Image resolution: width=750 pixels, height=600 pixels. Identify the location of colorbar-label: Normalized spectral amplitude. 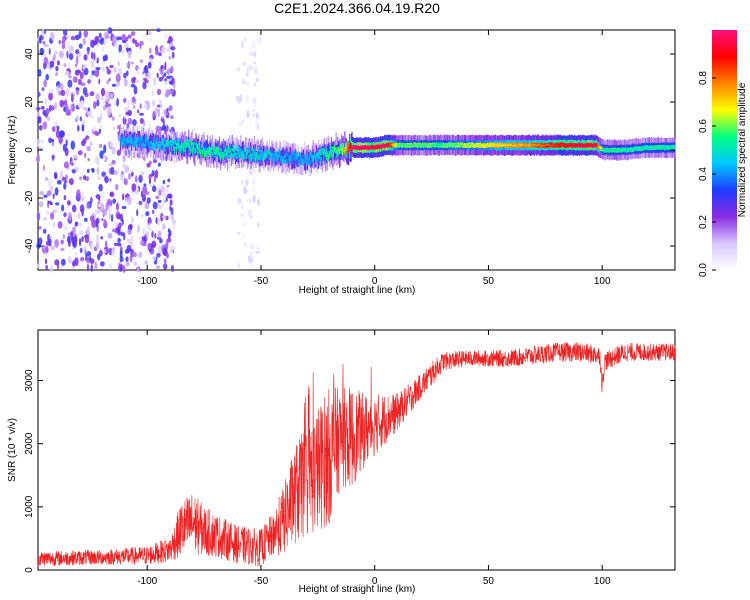
(742, 149).